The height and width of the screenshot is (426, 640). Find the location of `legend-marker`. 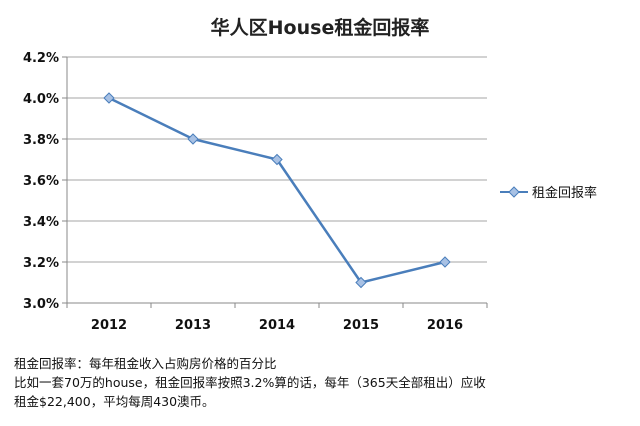

legend-marker is located at coordinates (514, 192).